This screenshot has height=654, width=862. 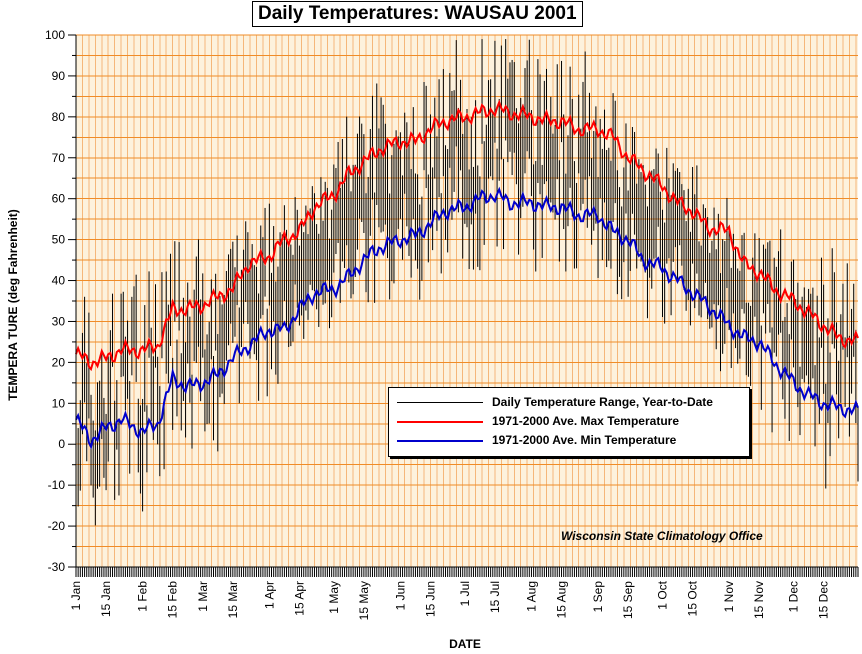 I want to click on legend-item-min: 1971-2000 Ave. Min Temperature, so click(x=572, y=442).